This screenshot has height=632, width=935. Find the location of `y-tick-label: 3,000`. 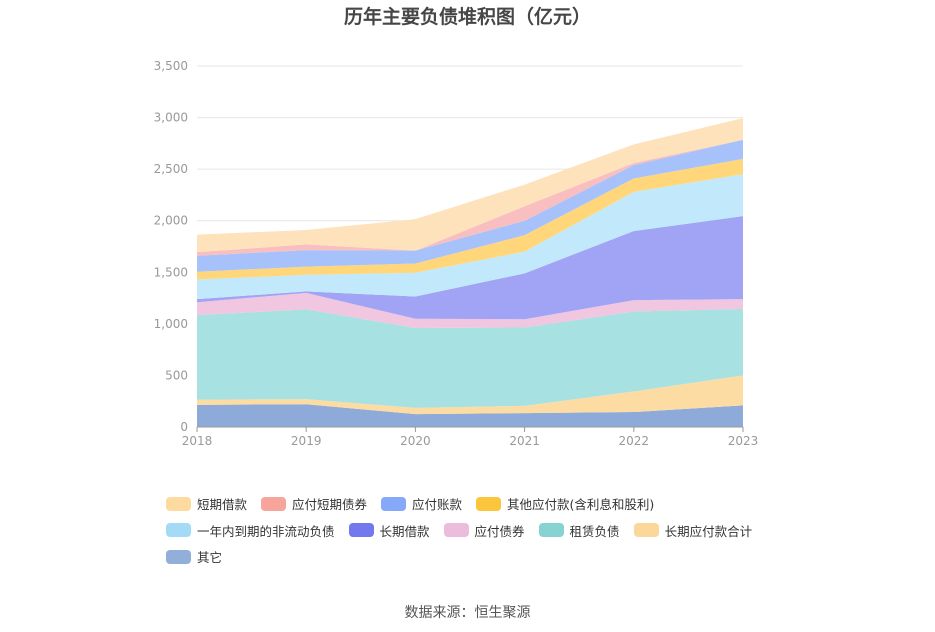

y-tick-label: 3,000 is located at coordinates (171, 118).